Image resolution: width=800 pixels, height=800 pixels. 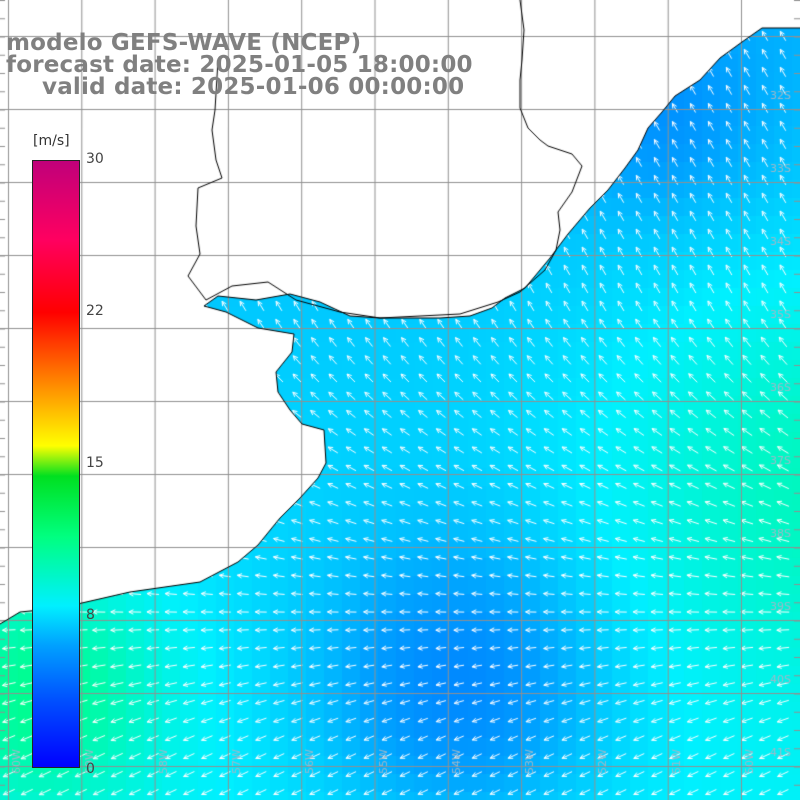 What do you see at coordinates (90, 615) in the screenshot?
I see `colorbar-tick-8: 8` at bounding box center [90, 615].